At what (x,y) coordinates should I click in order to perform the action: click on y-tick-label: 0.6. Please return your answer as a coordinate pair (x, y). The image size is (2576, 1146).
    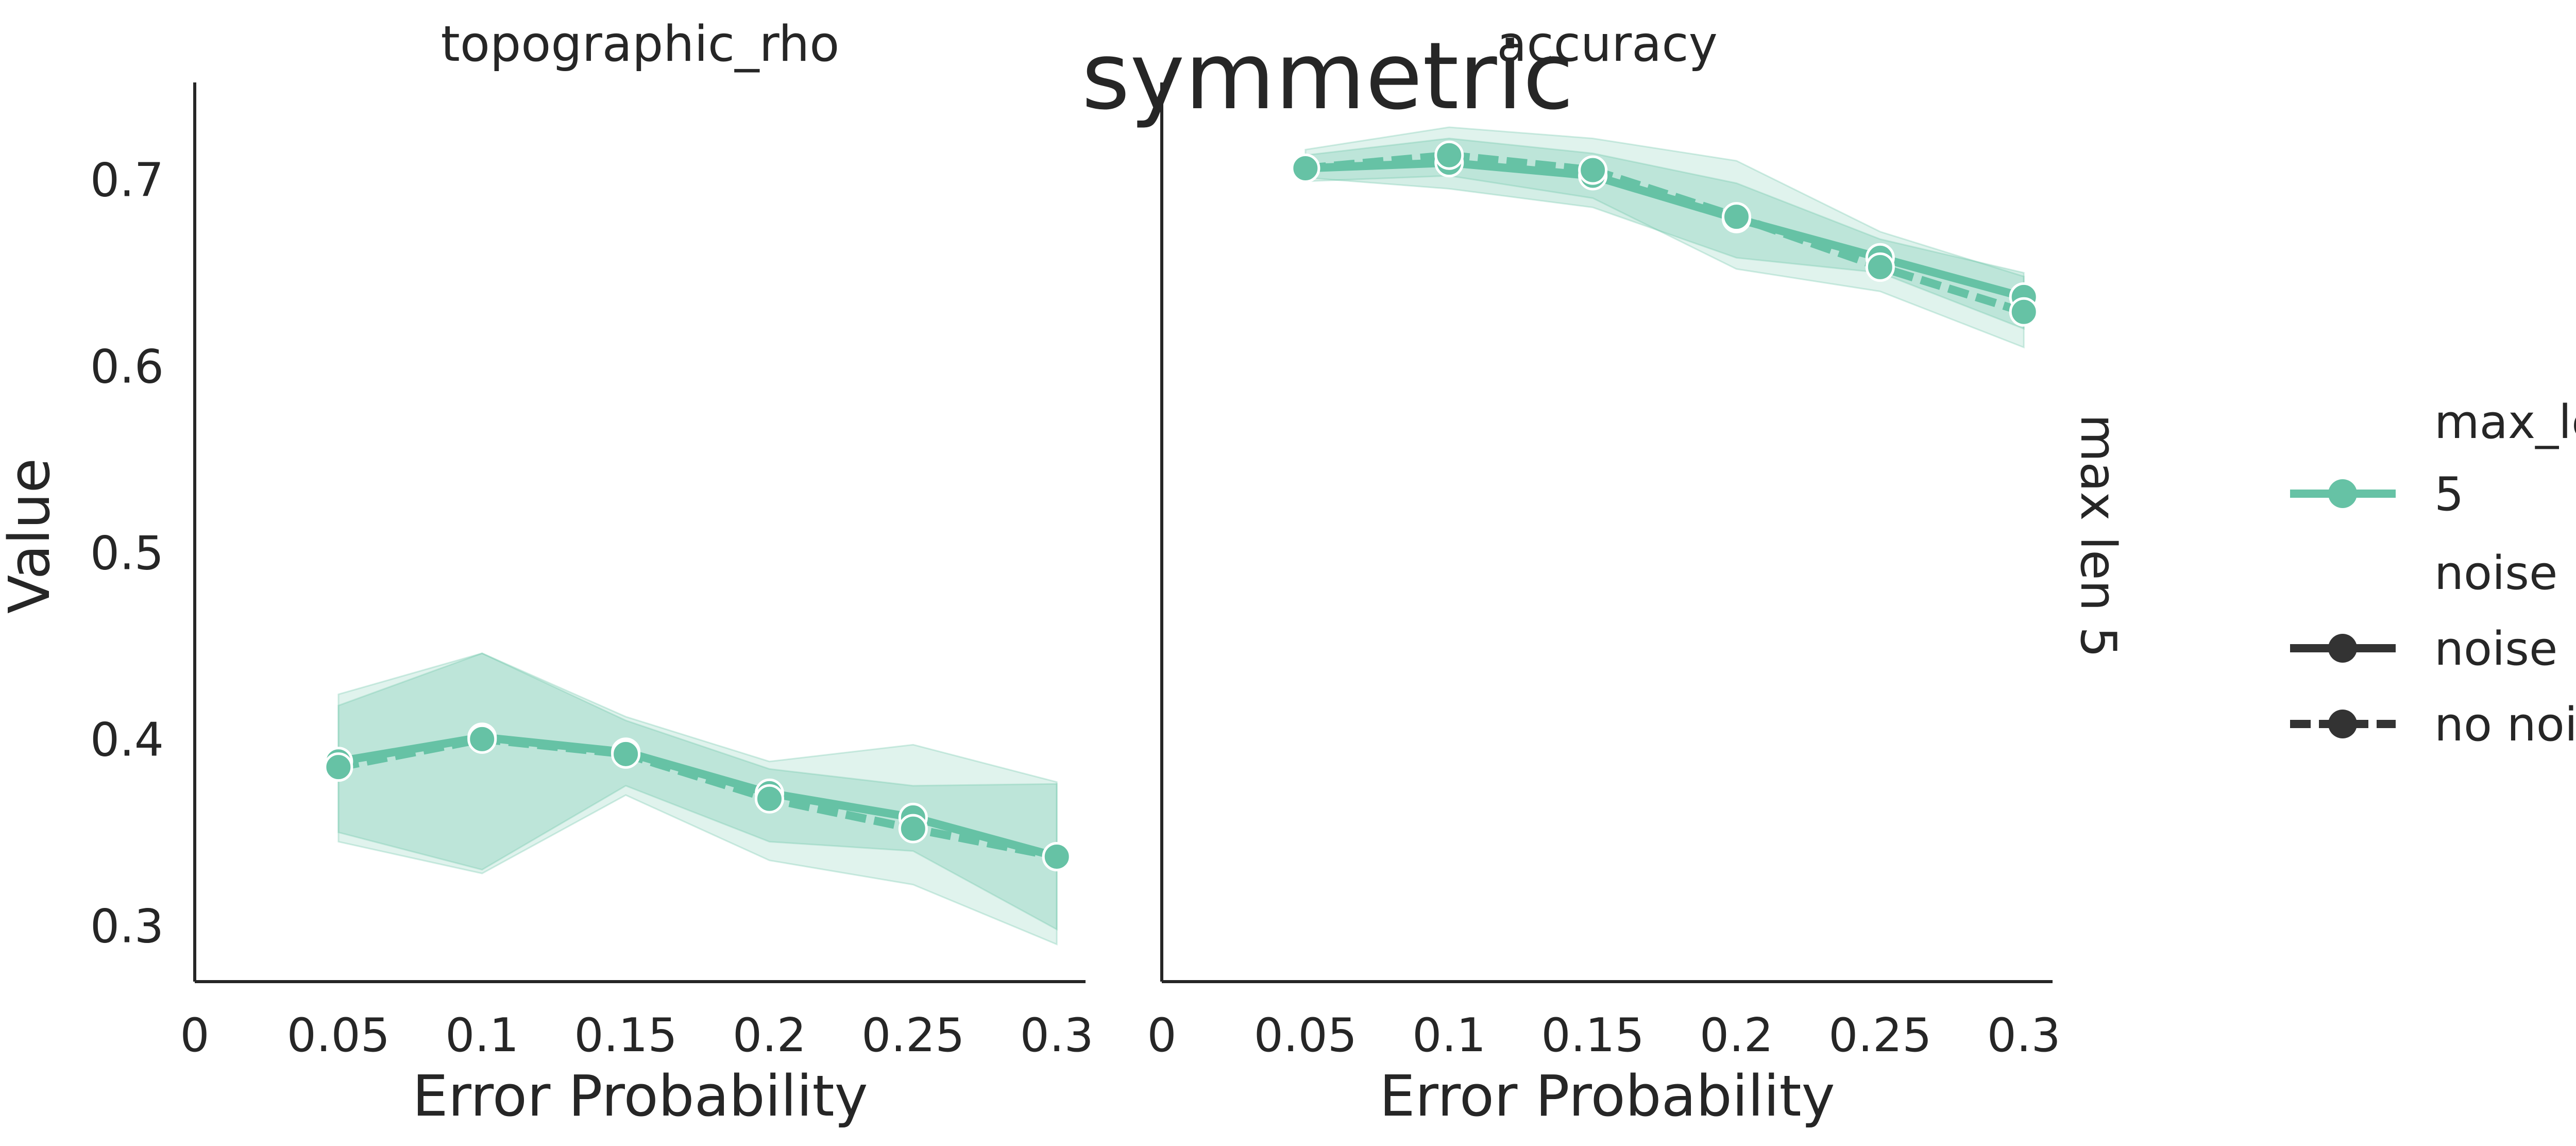
    Looking at the image, I should click on (127, 367).